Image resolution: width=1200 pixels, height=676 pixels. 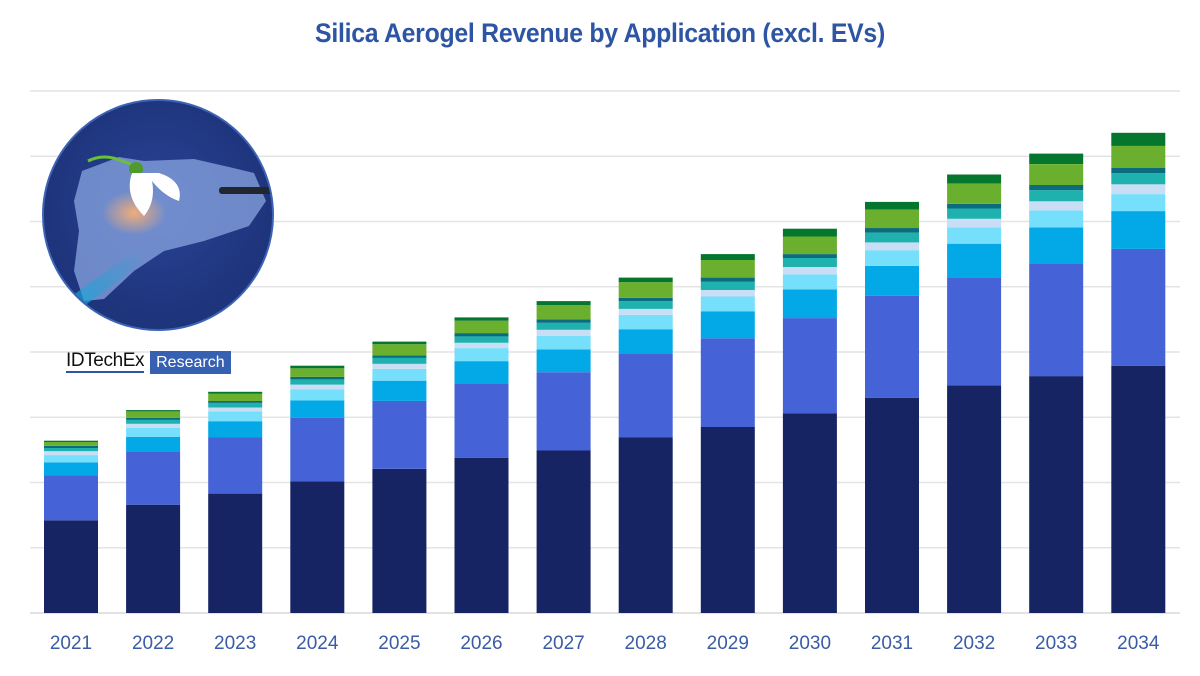 What do you see at coordinates (1138, 643) in the screenshot?
I see `x-tick-label: 2034` at bounding box center [1138, 643].